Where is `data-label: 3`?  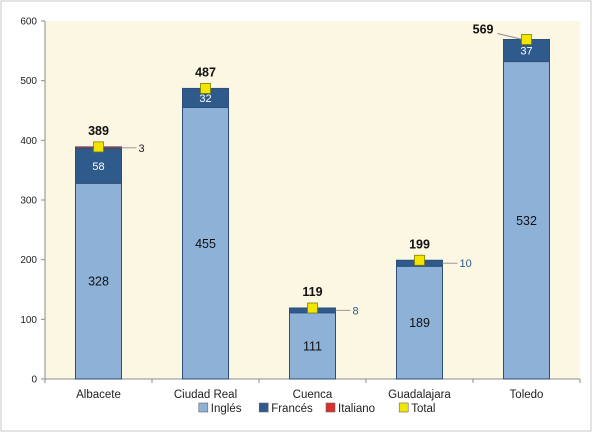
data-label: 3 is located at coordinates (142, 149).